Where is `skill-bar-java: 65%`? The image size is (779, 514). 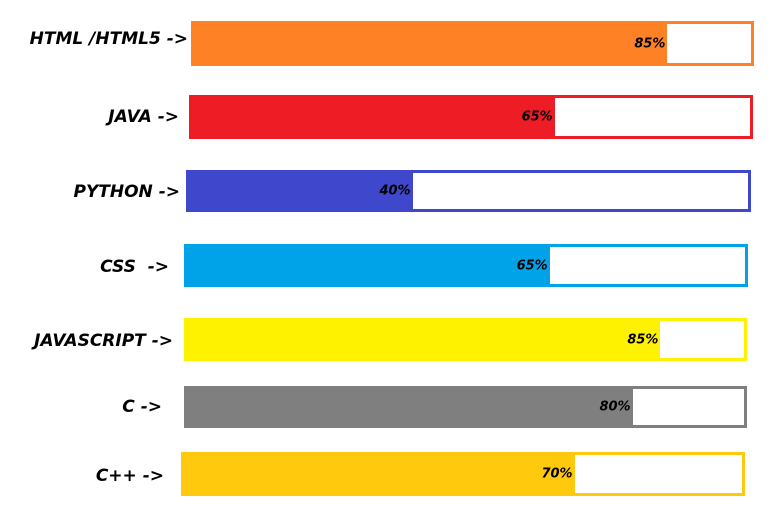 skill-bar-java: 65% is located at coordinates (471, 117).